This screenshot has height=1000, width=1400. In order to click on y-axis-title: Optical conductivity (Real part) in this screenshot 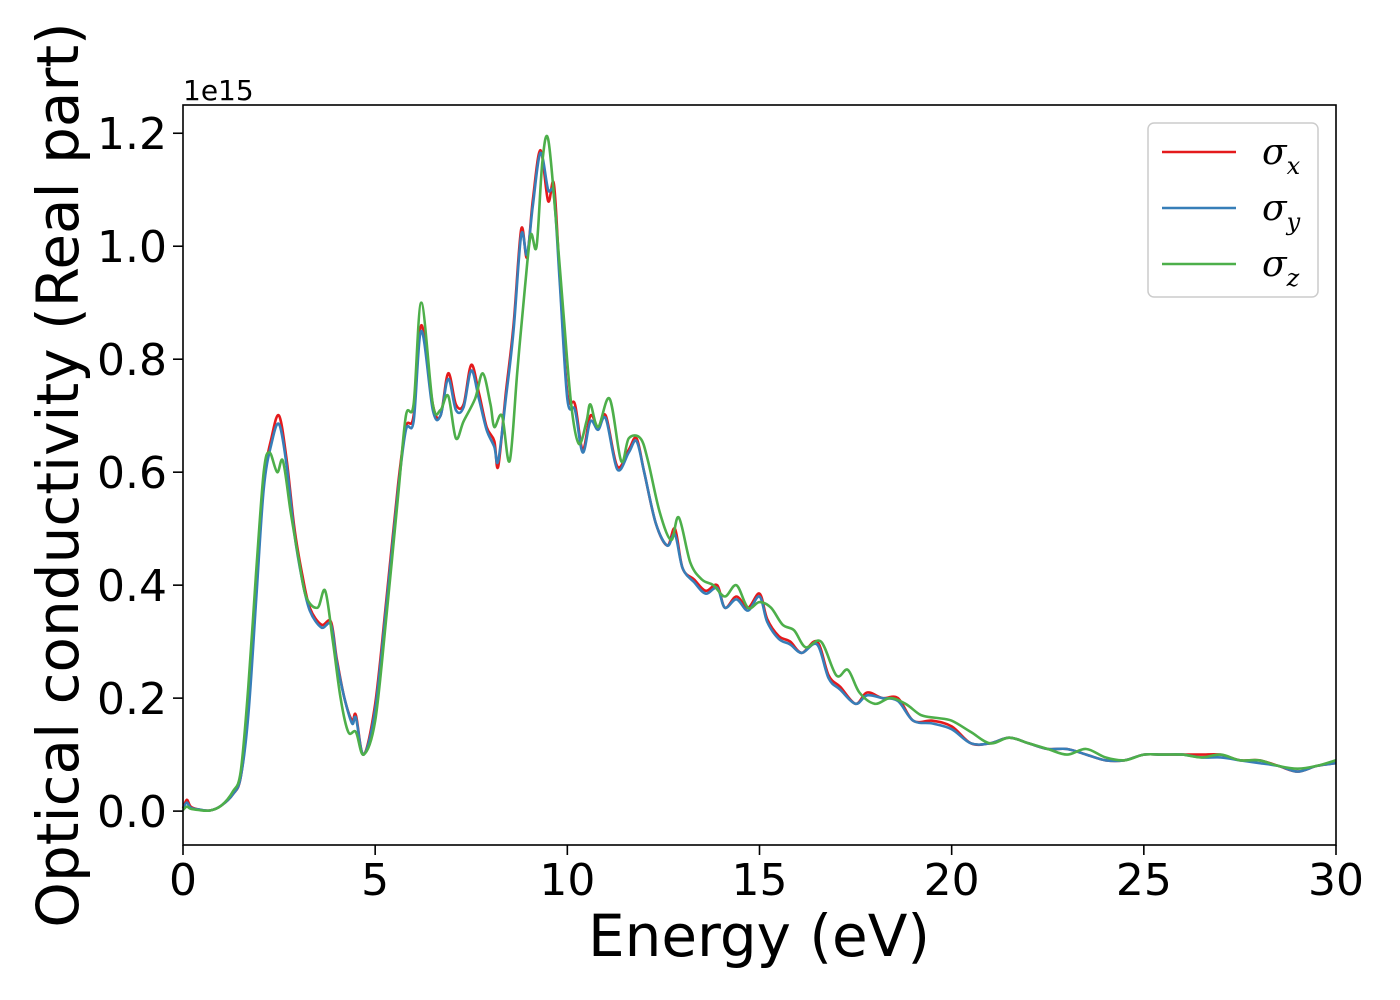, I will do `click(58, 474)`.